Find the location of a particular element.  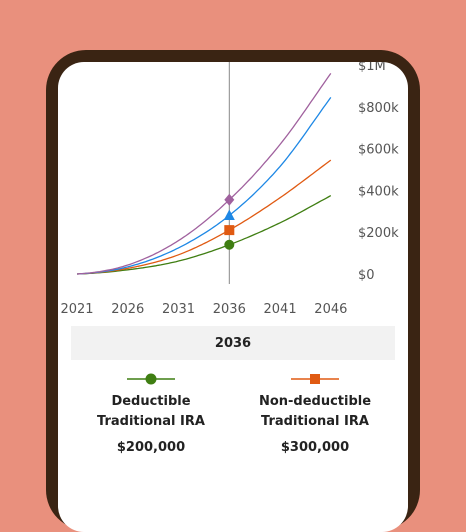

legend-item-deductible: Deductible Traditional IRA $200,000 is located at coordinates (151, 413).